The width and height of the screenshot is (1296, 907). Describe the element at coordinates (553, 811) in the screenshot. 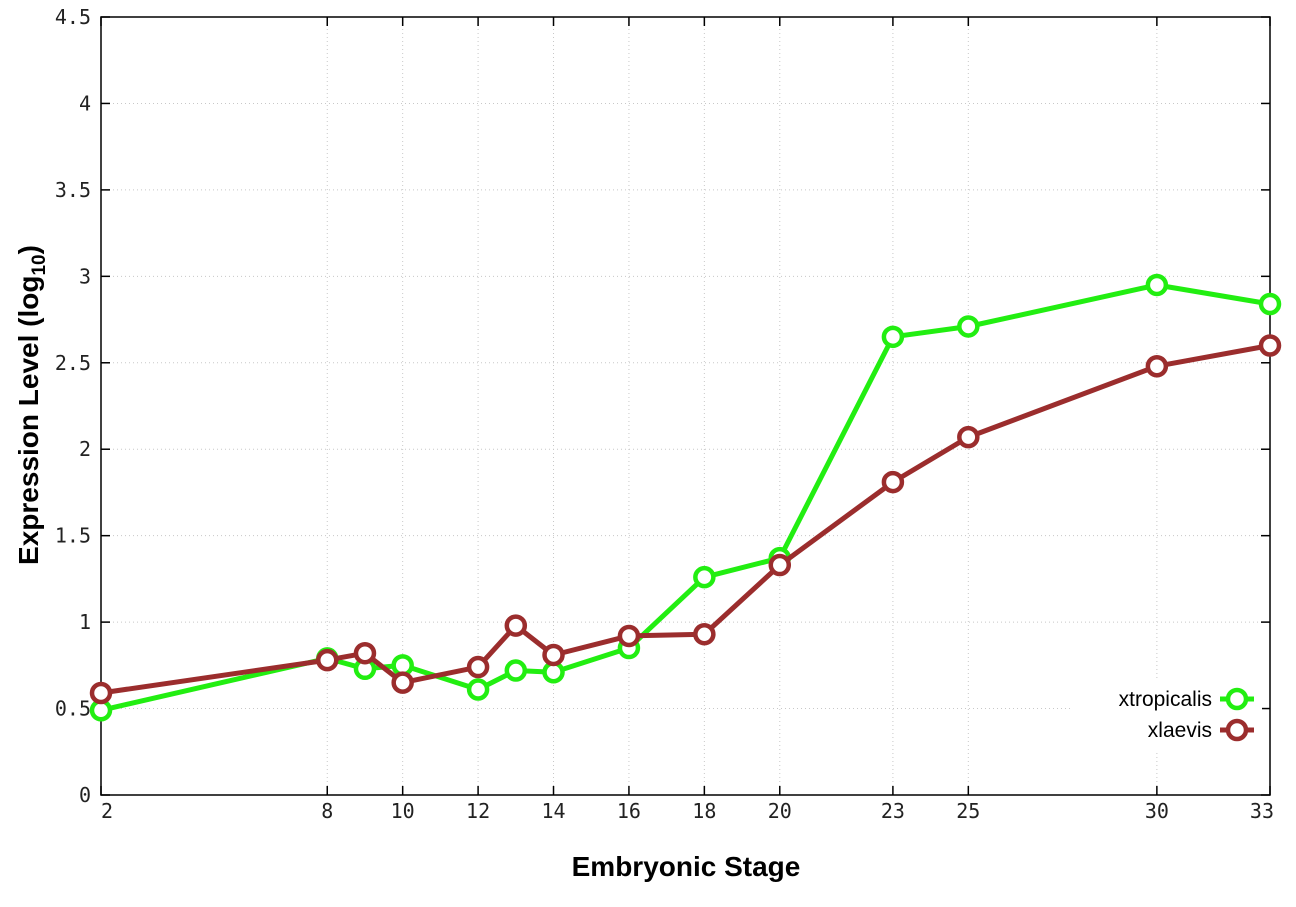

I see `x-tick-label: 14` at that location.